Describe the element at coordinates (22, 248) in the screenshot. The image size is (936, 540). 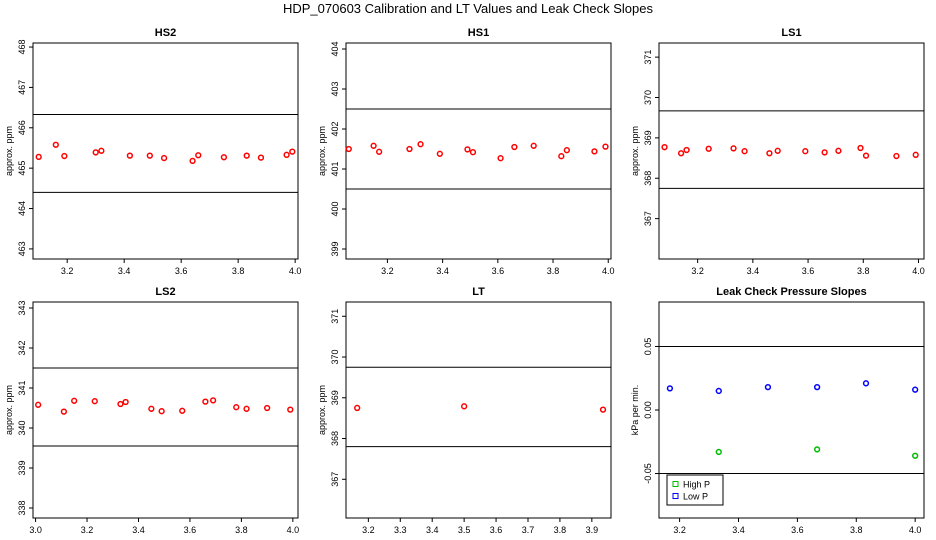
I see `y-tick-label-hs2: 463` at that location.